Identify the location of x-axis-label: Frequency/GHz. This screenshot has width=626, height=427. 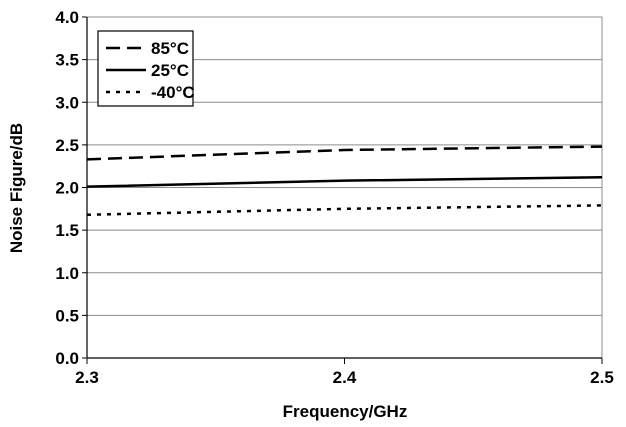
(345, 411).